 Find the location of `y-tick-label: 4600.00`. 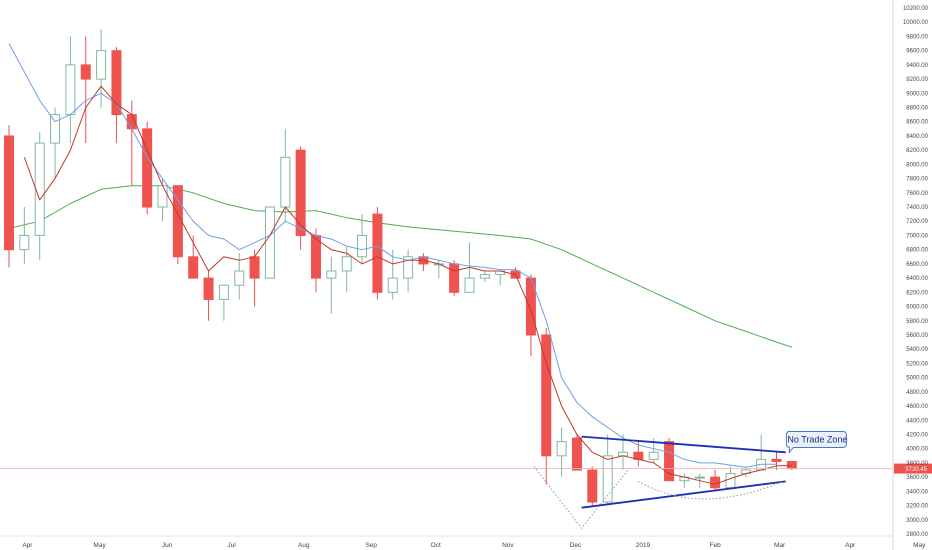

y-tick-label: 4600.00 is located at coordinates (917, 407).